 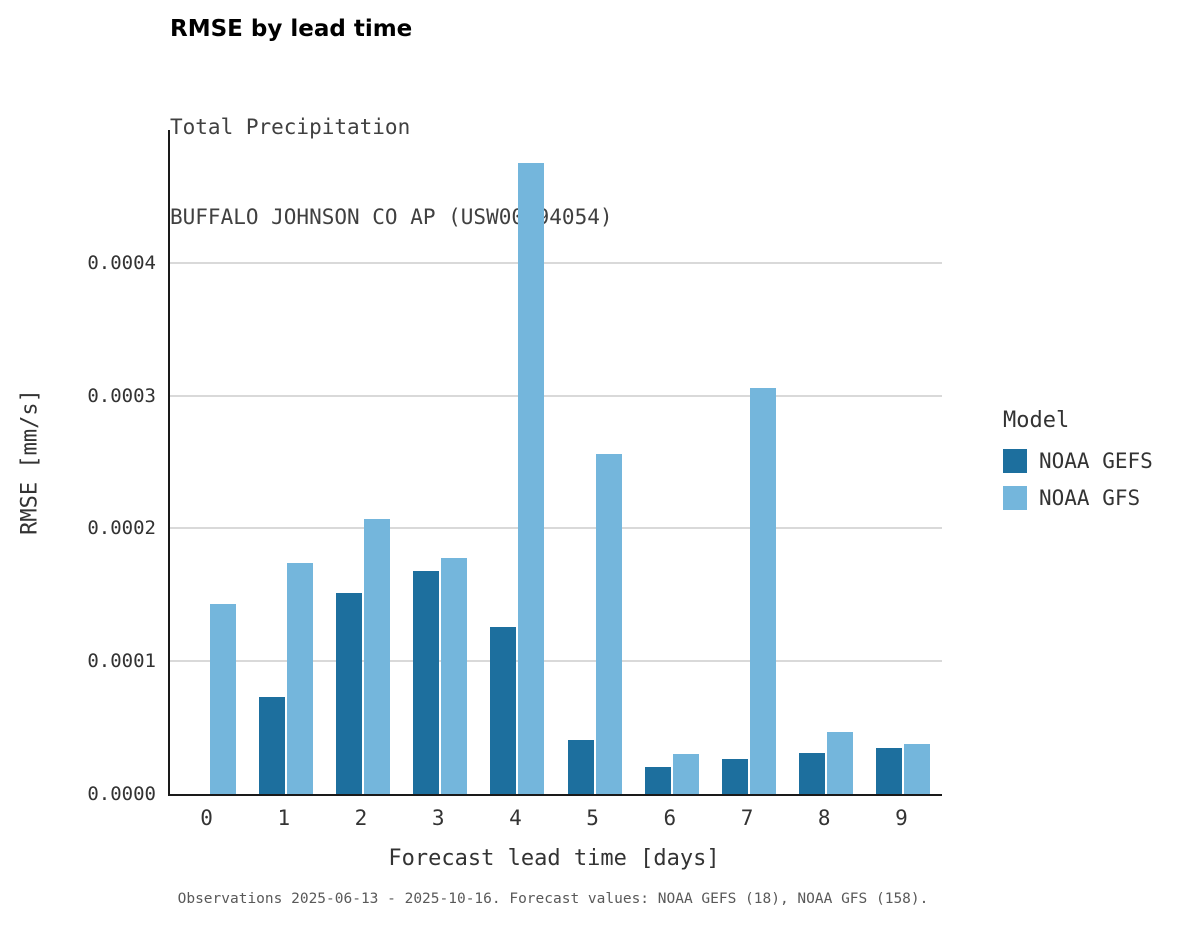 What do you see at coordinates (1078, 479) in the screenshot?
I see `legend-entries: NOAA GEFS NOAA GFS` at bounding box center [1078, 479].